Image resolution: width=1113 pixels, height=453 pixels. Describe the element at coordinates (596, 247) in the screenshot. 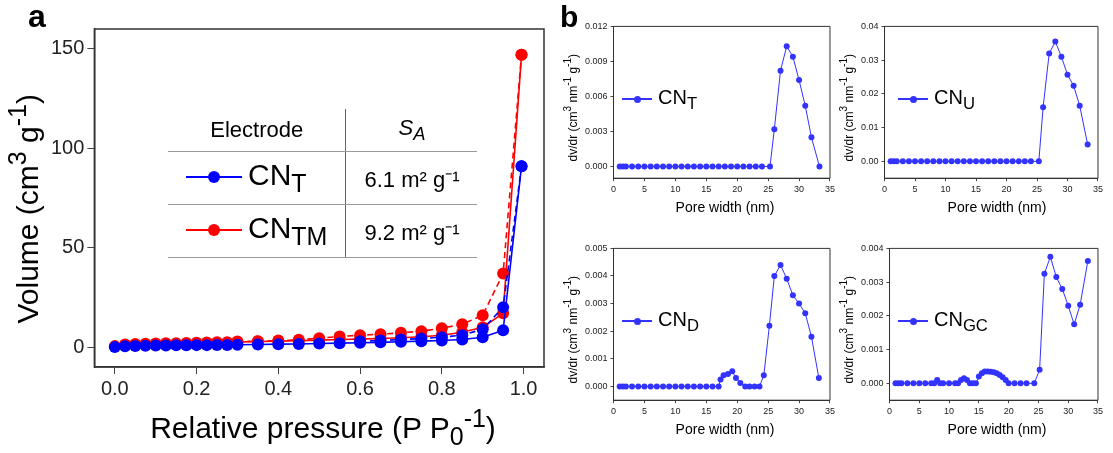

I see `y-tick-label: 0.005` at that location.